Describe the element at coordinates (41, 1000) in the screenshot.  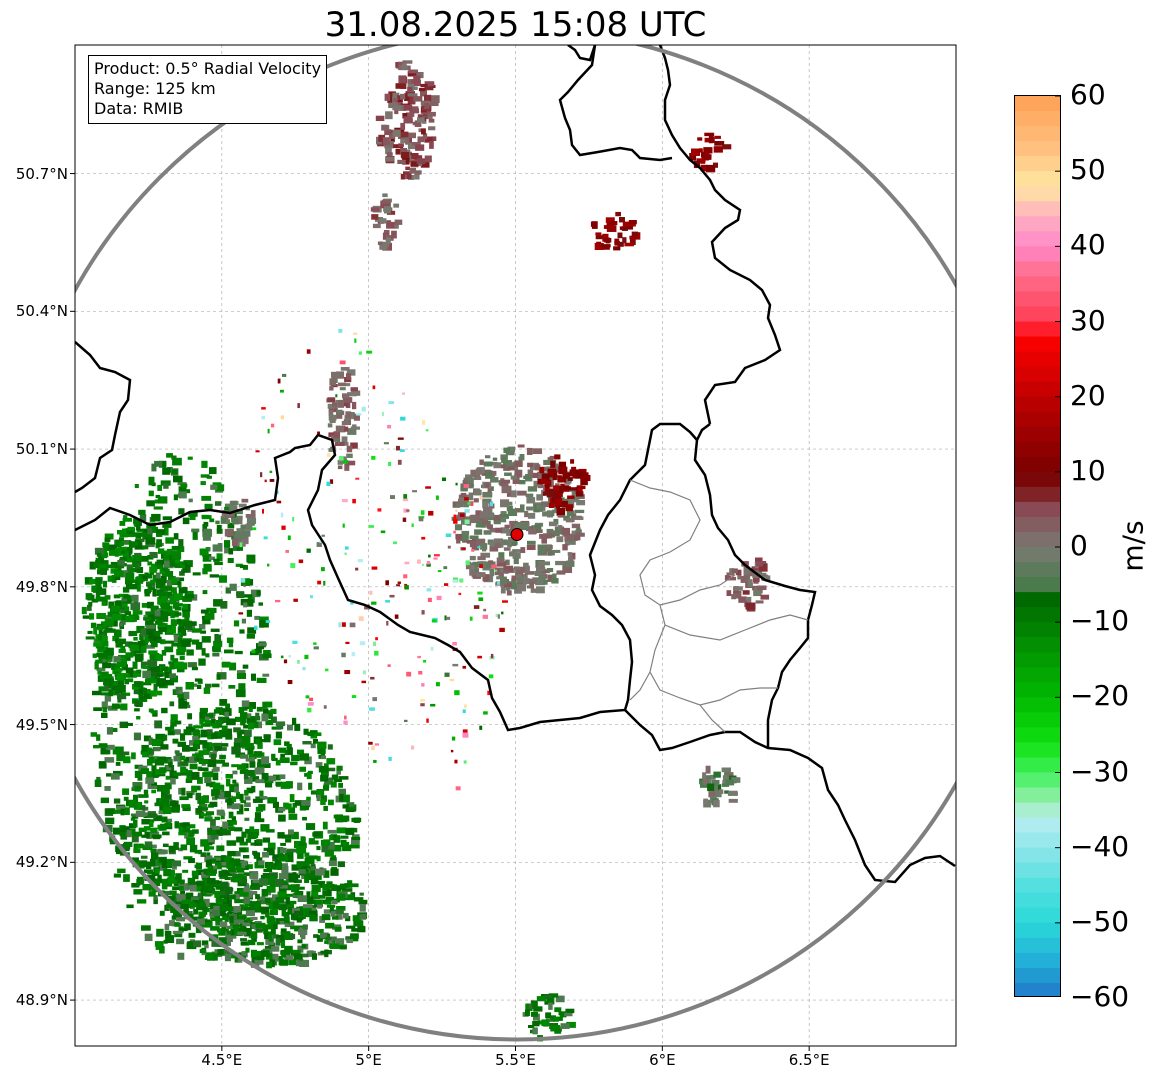
I see `lat-label: 48.9°N` at that location.